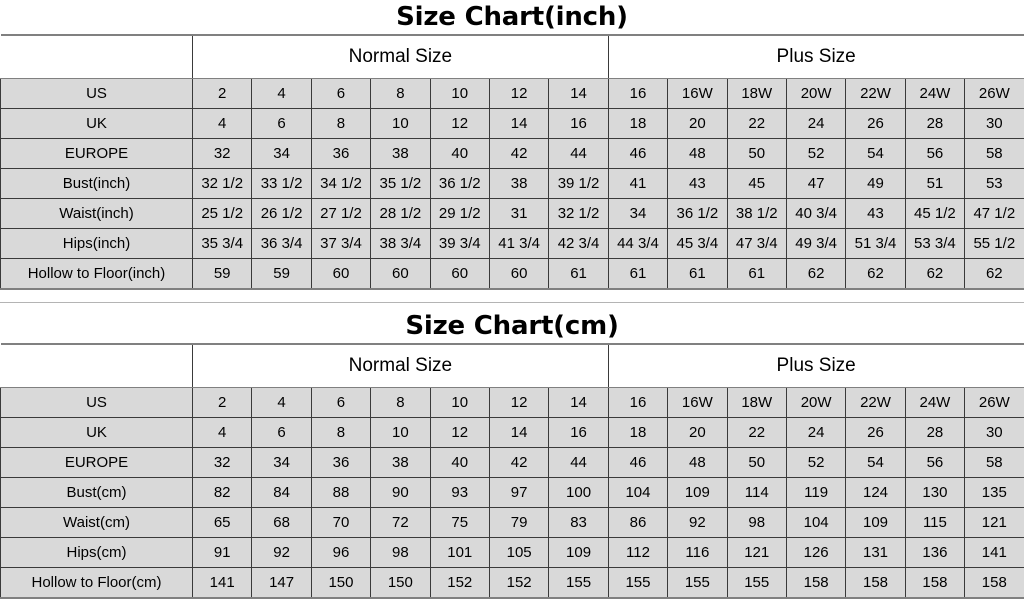 The height and width of the screenshot is (600, 1024). Describe the element at coordinates (222, 402) in the screenshot. I see `cell-cm-0-0: 2` at that location.